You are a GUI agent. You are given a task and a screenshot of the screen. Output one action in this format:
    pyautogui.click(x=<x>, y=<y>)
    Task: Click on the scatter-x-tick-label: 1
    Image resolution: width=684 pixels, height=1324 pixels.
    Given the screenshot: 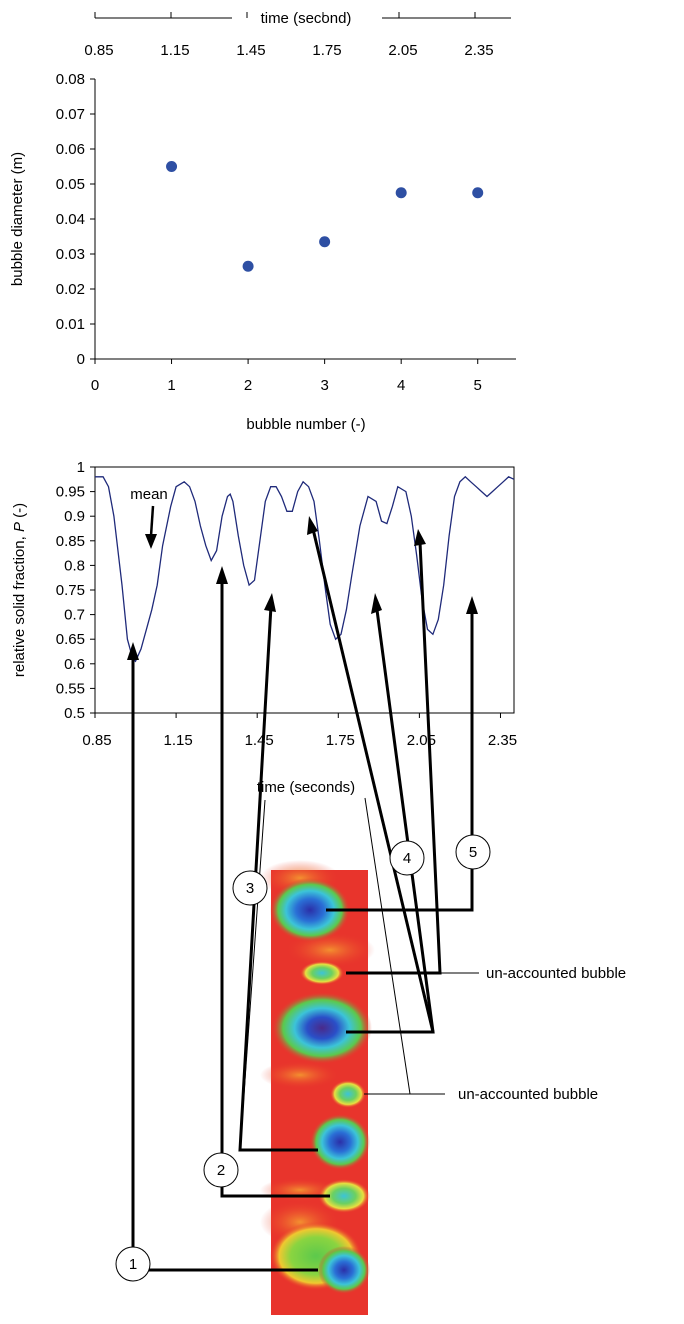 What is the action you would take?
    pyautogui.click(x=171, y=385)
    